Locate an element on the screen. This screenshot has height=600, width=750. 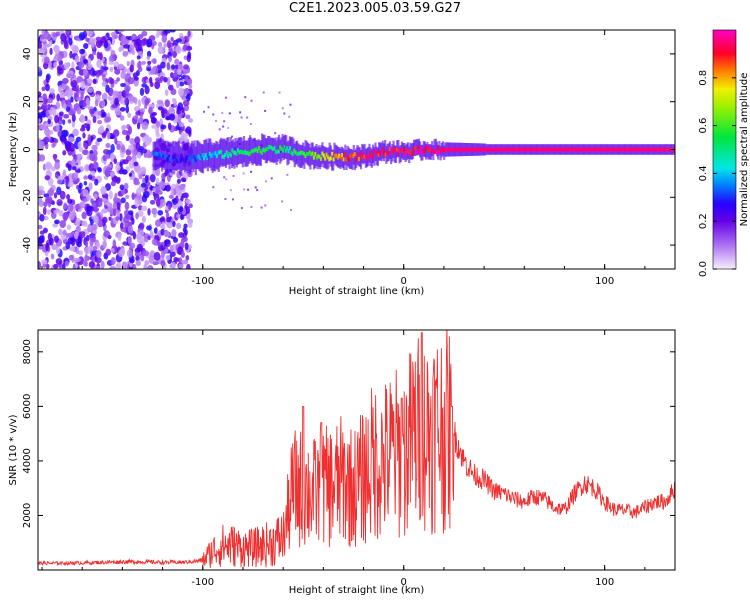
colorbar-tick-label: 0.8 is located at coordinates (703, 78).